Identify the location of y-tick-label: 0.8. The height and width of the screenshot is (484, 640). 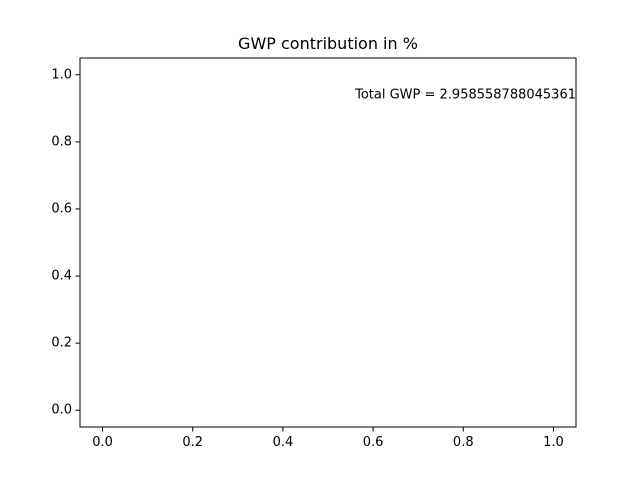
(61, 141).